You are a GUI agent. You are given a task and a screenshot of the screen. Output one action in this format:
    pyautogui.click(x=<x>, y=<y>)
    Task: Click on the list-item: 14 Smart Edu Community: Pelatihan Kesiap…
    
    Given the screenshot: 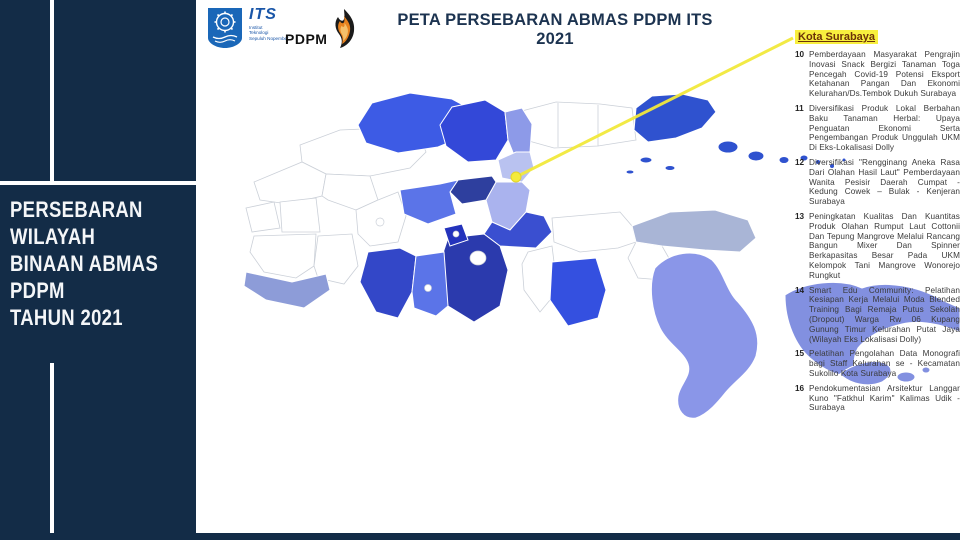 What is the action you would take?
    pyautogui.click(x=877, y=315)
    